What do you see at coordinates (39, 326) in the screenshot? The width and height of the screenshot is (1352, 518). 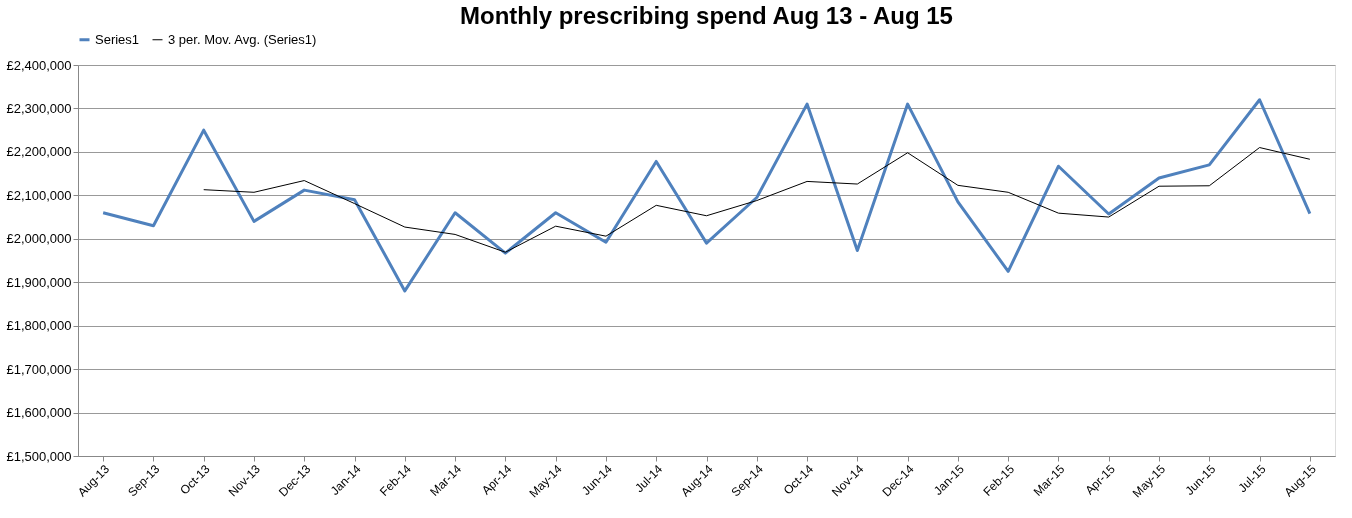 I see `y-tick-label: £1,800,000` at bounding box center [39, 326].